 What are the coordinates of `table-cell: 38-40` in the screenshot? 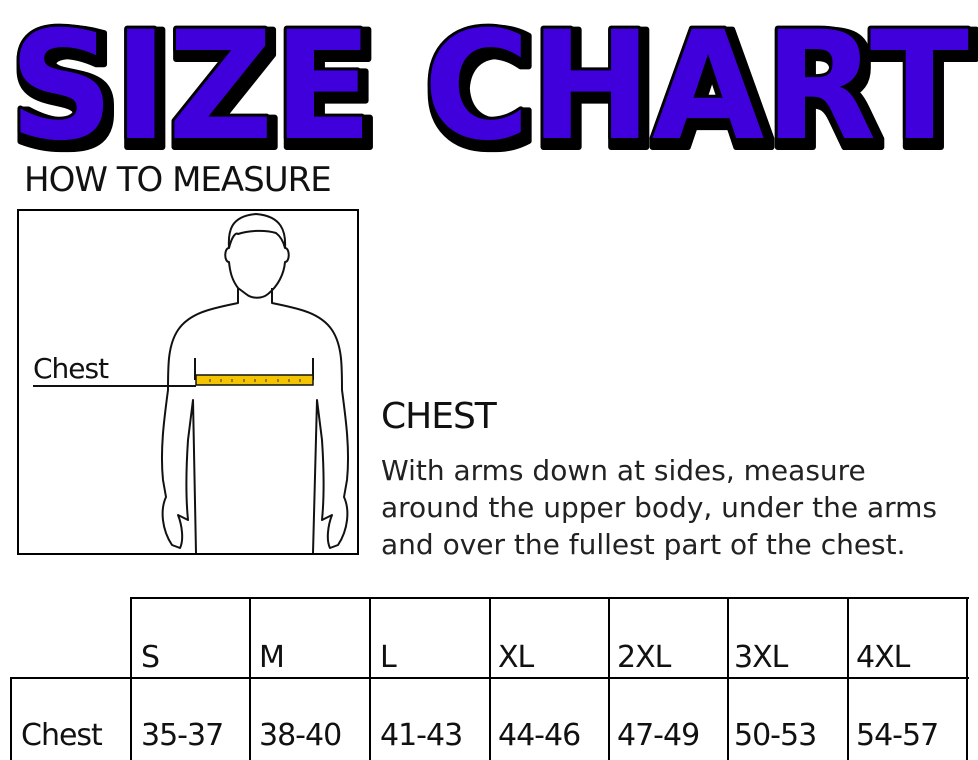 It's located at (300, 735).